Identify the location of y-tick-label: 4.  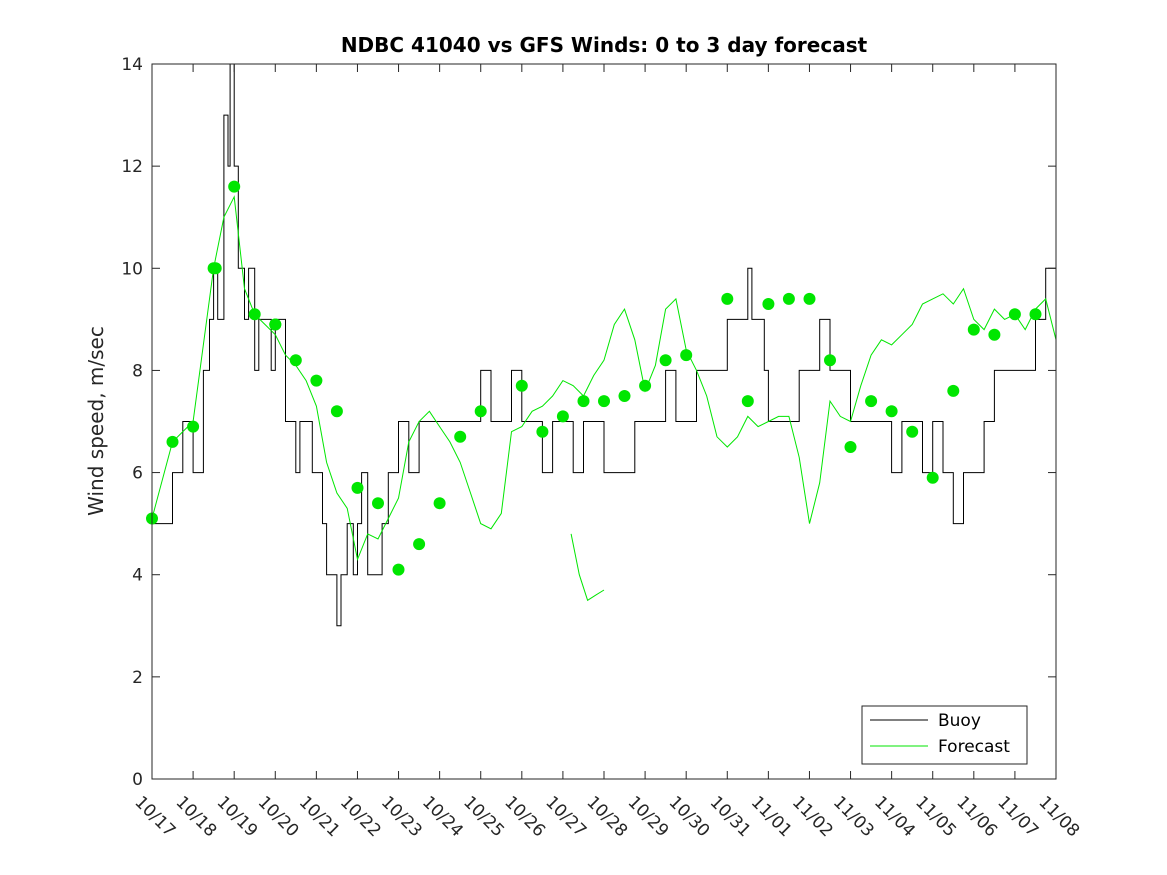
(137, 576).